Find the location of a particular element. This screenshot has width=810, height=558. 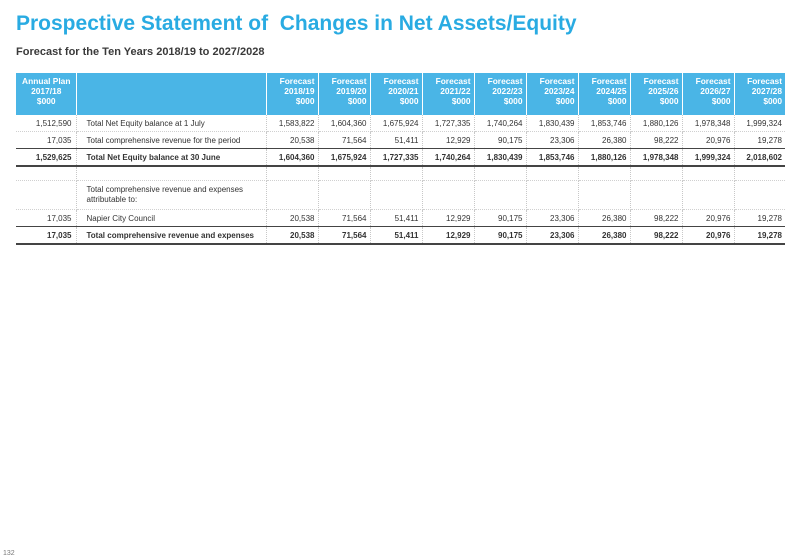

header-forecast-2025-26: Forecast 2025/26 $000 is located at coordinates (656, 94).